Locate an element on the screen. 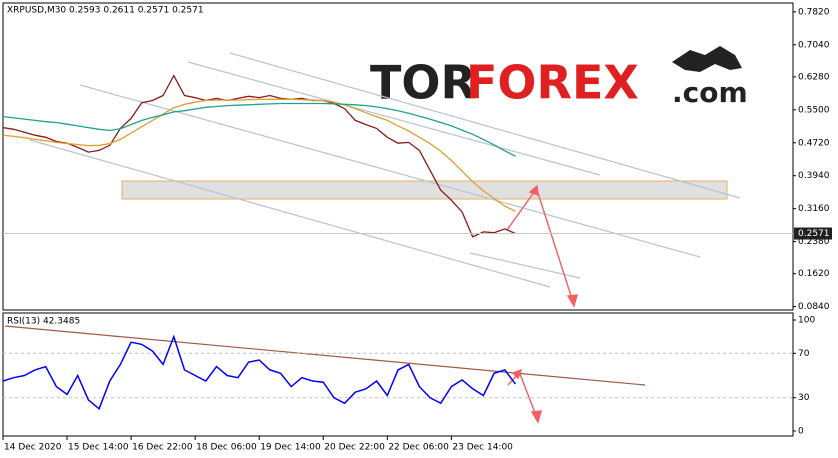  watermark-tor: TOR is located at coordinates (423, 83).